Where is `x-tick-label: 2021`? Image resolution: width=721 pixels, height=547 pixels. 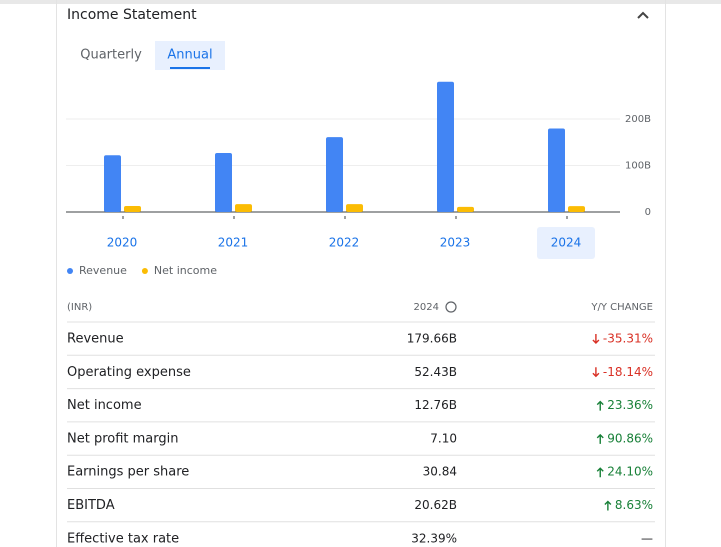 x-tick-label: 2021 is located at coordinates (233, 243).